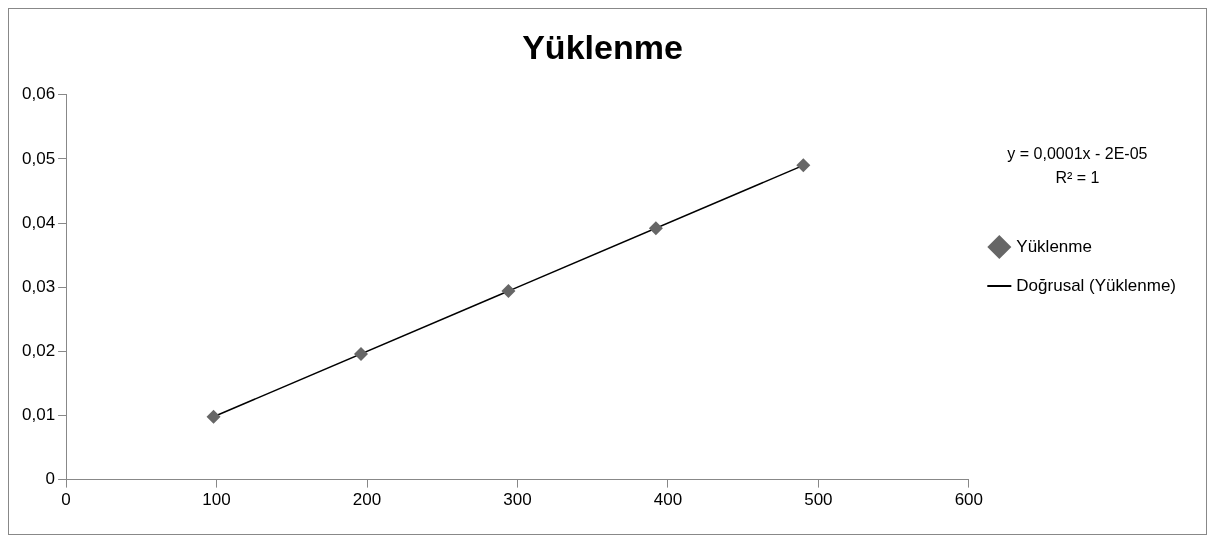 The image size is (1215, 543). I want to click on x-tick-label: 200, so click(367, 500).